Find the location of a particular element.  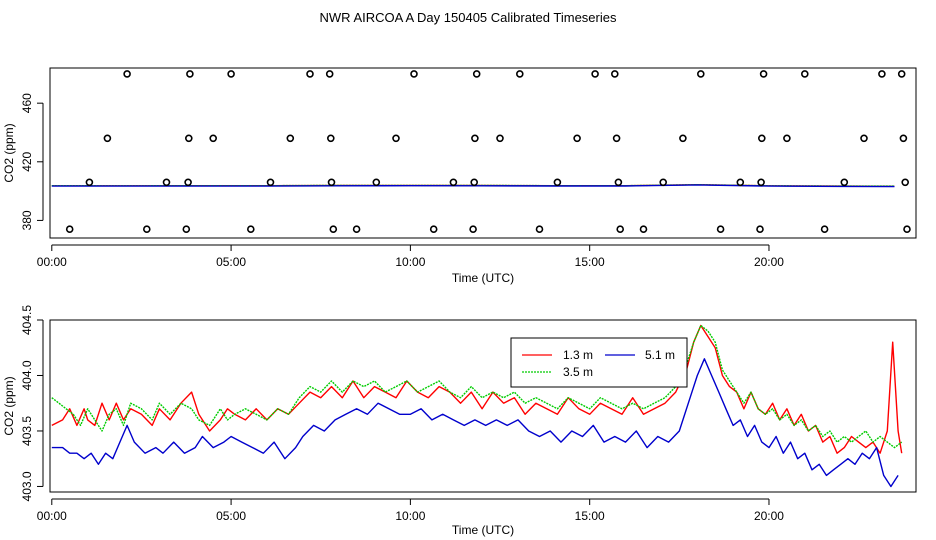

top-x-tick-label: 10:00 is located at coordinates (410, 262).